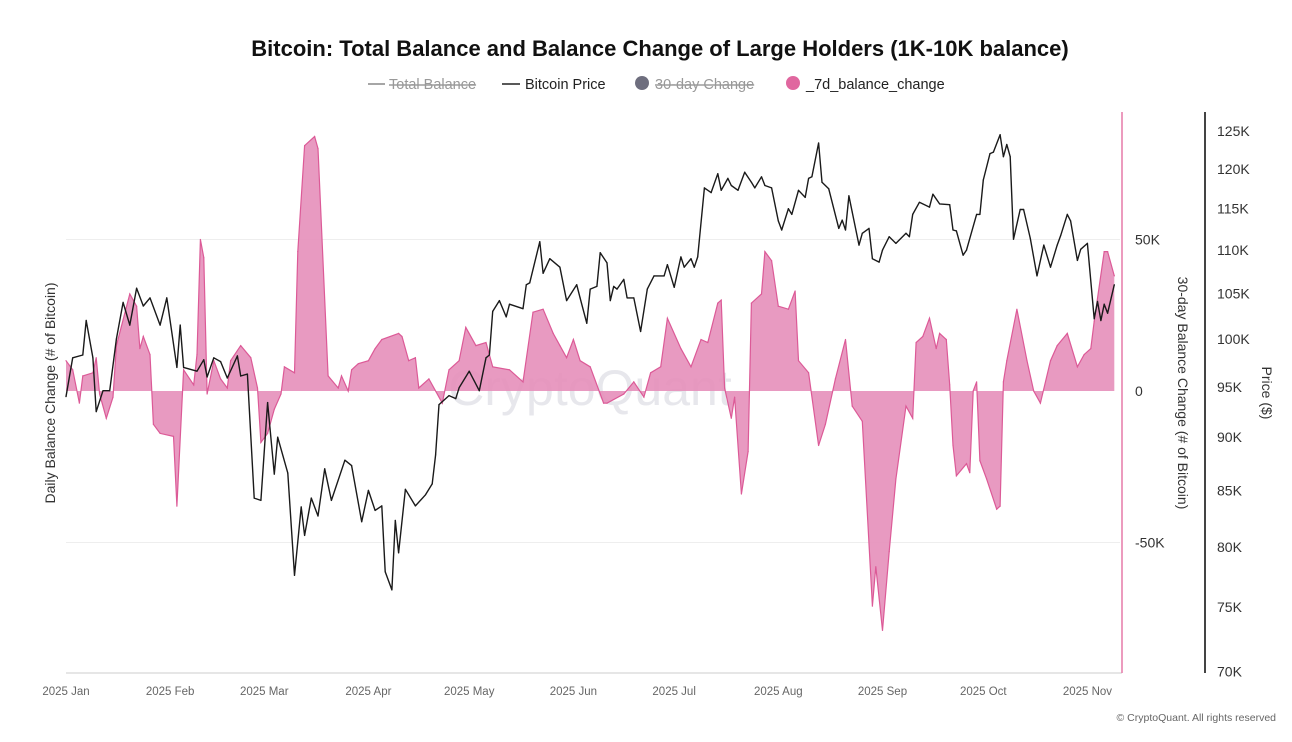 This screenshot has height=742, width=1292. What do you see at coordinates (1233, 209) in the screenshot?
I see `price-tick-label: 115K` at bounding box center [1233, 209].